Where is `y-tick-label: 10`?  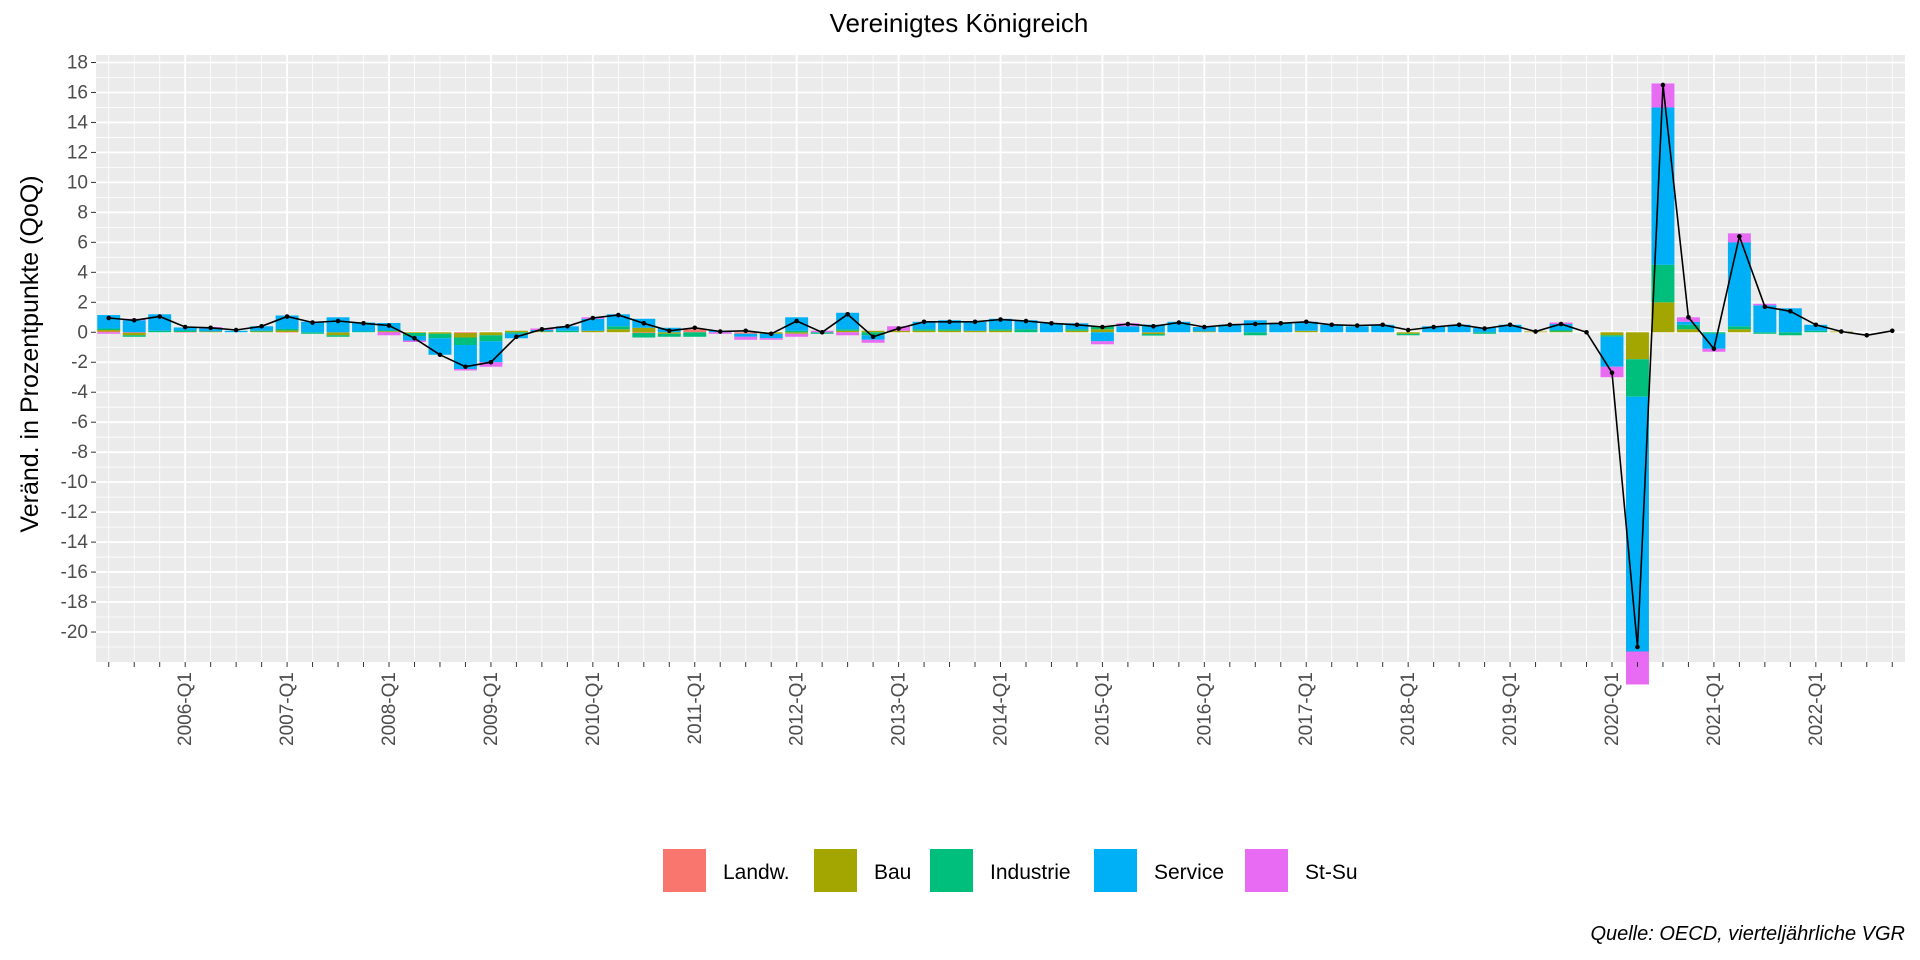
y-tick-label: 10 is located at coordinates (77, 182).